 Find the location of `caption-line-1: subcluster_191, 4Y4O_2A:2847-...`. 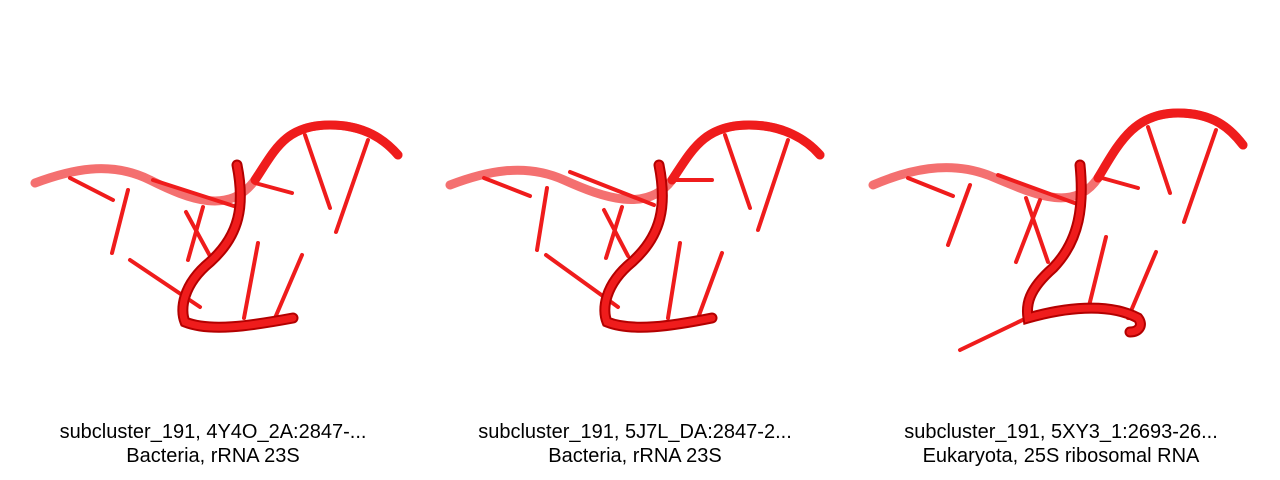

caption-line-1: subcluster_191, 4Y4O_2A:2847-... is located at coordinates (213, 432).